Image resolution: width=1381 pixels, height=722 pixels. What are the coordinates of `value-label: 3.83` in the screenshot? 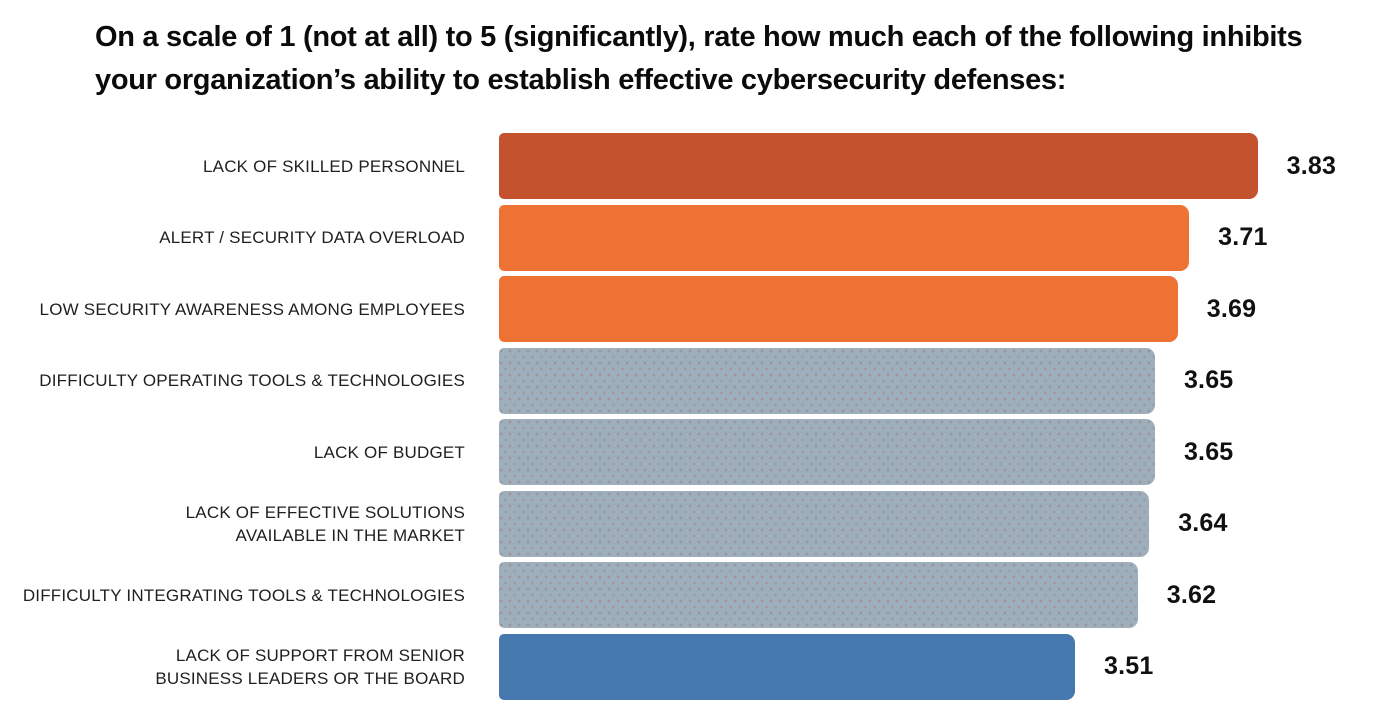 It's located at (1311, 165).